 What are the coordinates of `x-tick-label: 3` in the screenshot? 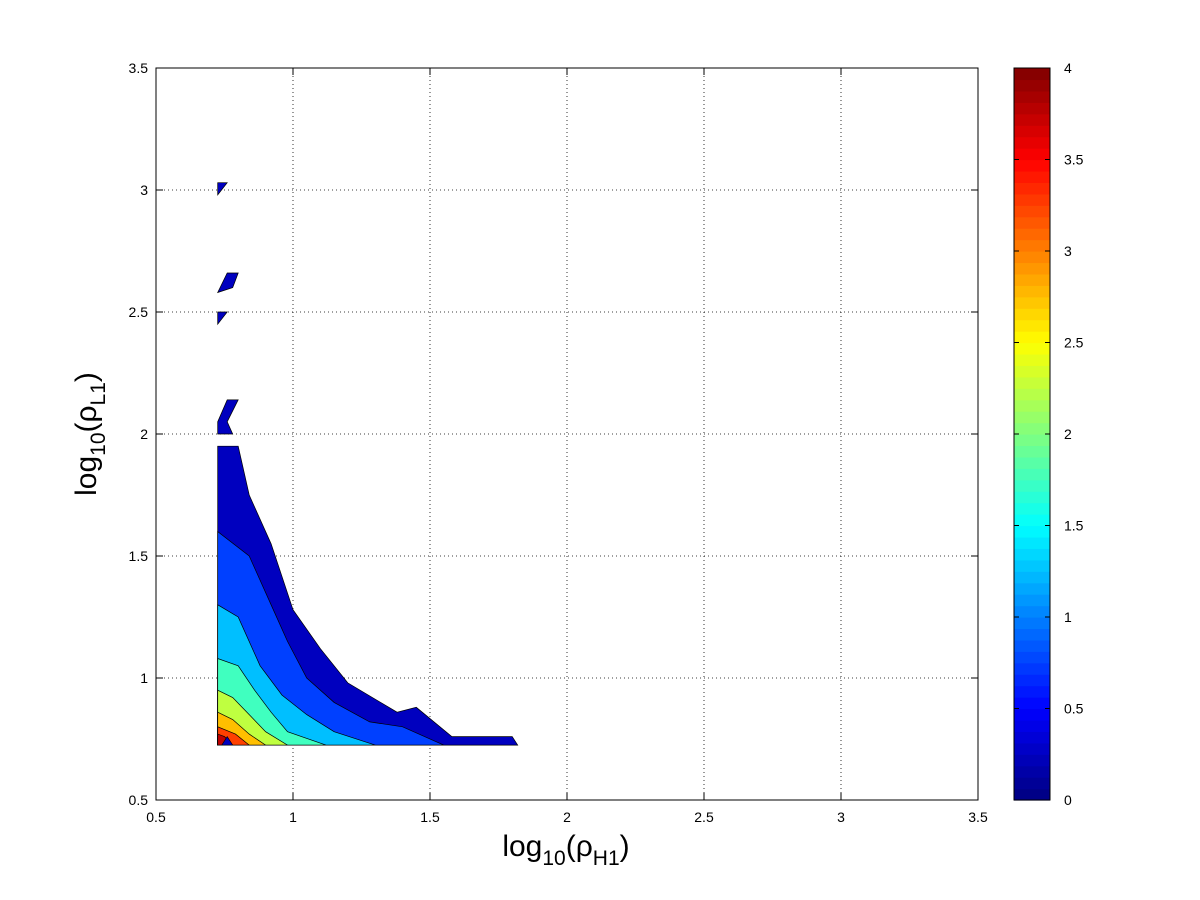 It's located at (841, 817).